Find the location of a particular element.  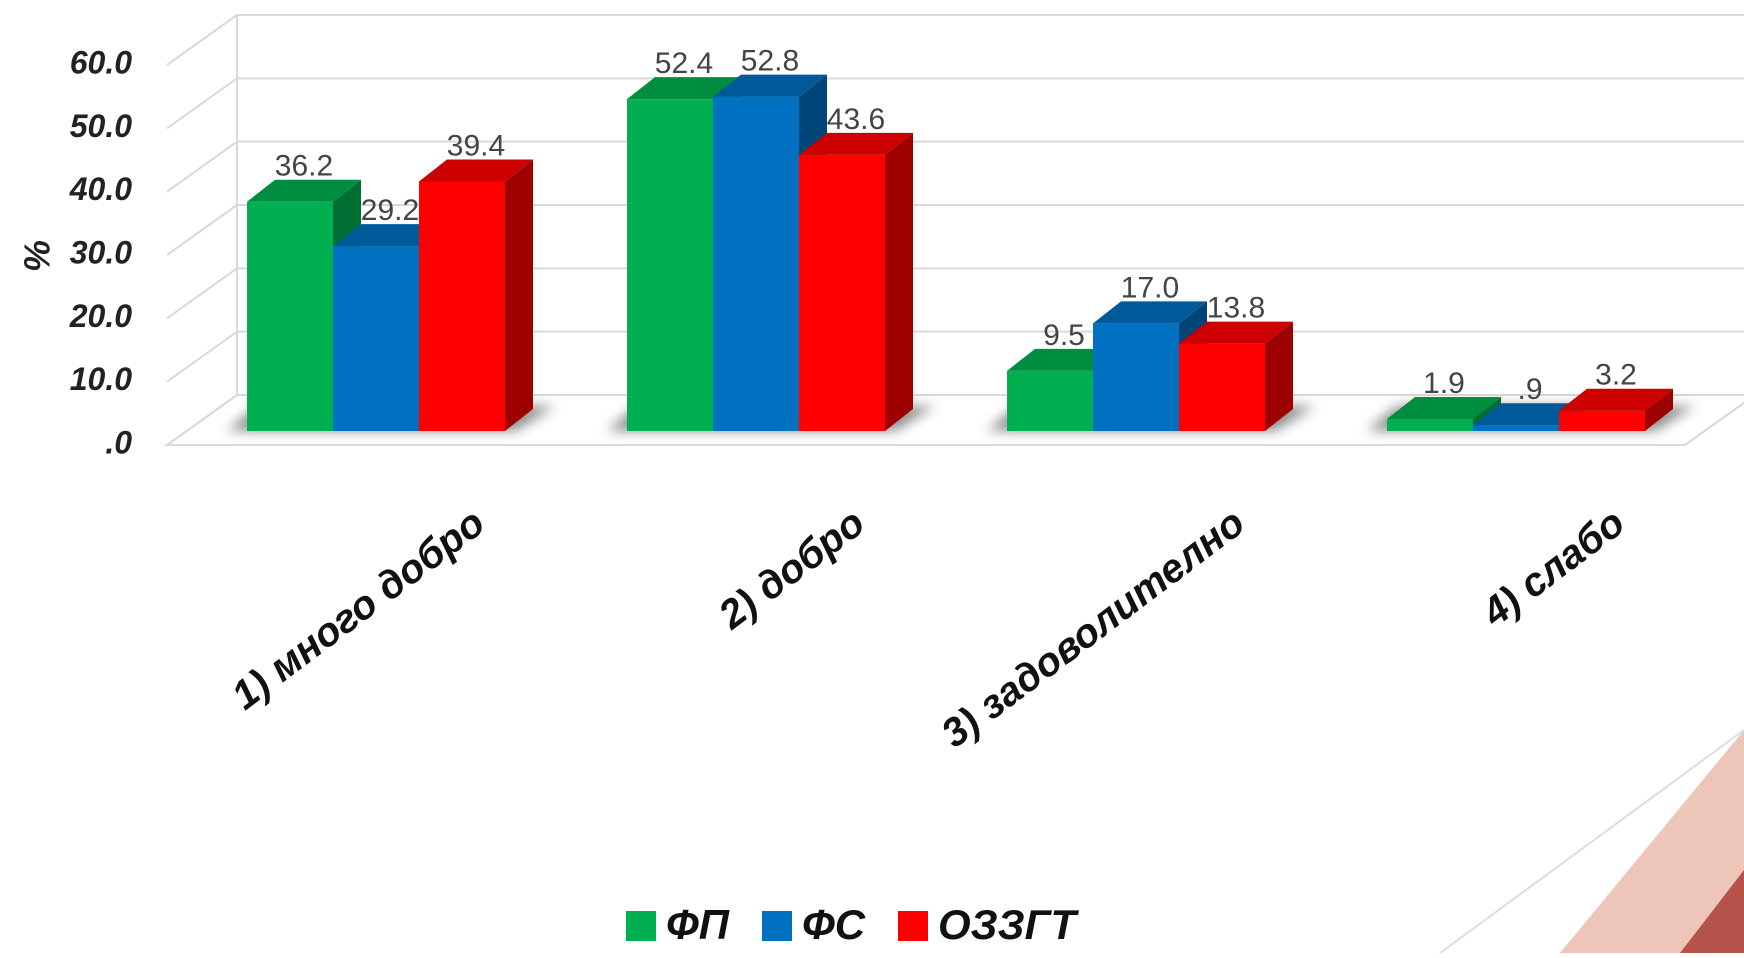

value-label: 36.2 is located at coordinates (304, 166).